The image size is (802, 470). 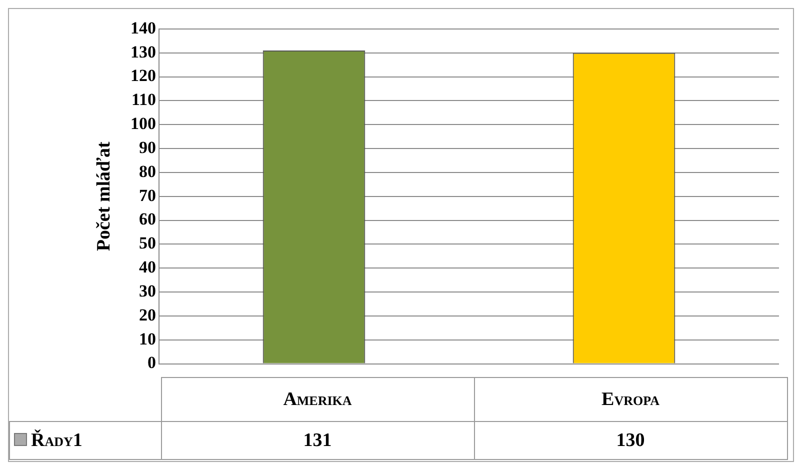 What do you see at coordinates (152, 362) in the screenshot?
I see `y-tick-label: 0` at bounding box center [152, 362].